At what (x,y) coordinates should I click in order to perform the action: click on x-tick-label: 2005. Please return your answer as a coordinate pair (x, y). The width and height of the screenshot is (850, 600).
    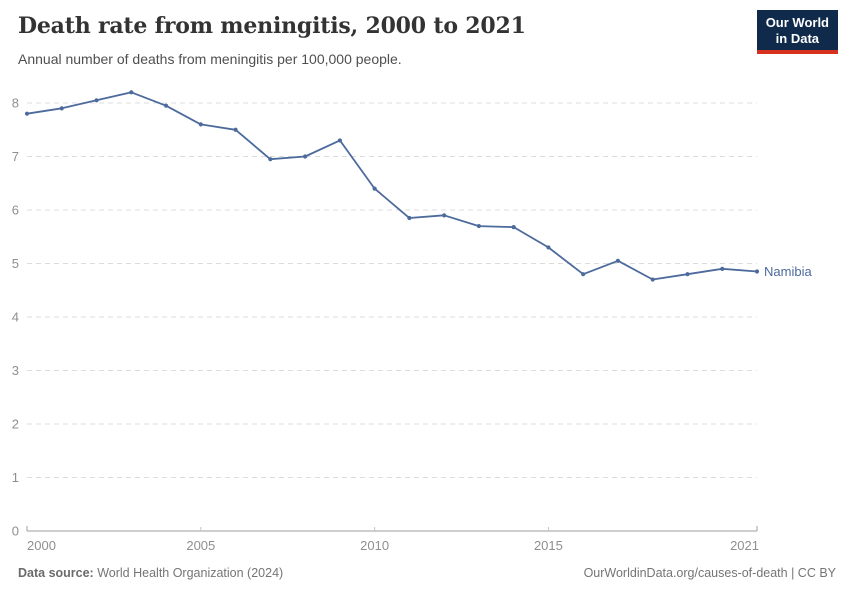
    Looking at the image, I should click on (200, 545).